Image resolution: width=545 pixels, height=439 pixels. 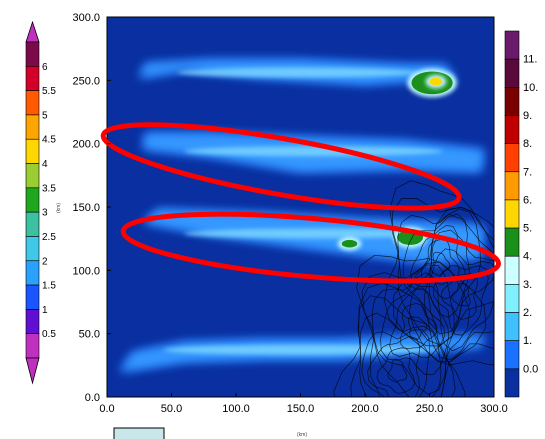 What do you see at coordinates (521, 214) in the screenshot?
I see `colorbar-right: 11. 10. 9. 8. 7. 6. 5. 4. 3. 2. 1. 0.0` at bounding box center [521, 214].